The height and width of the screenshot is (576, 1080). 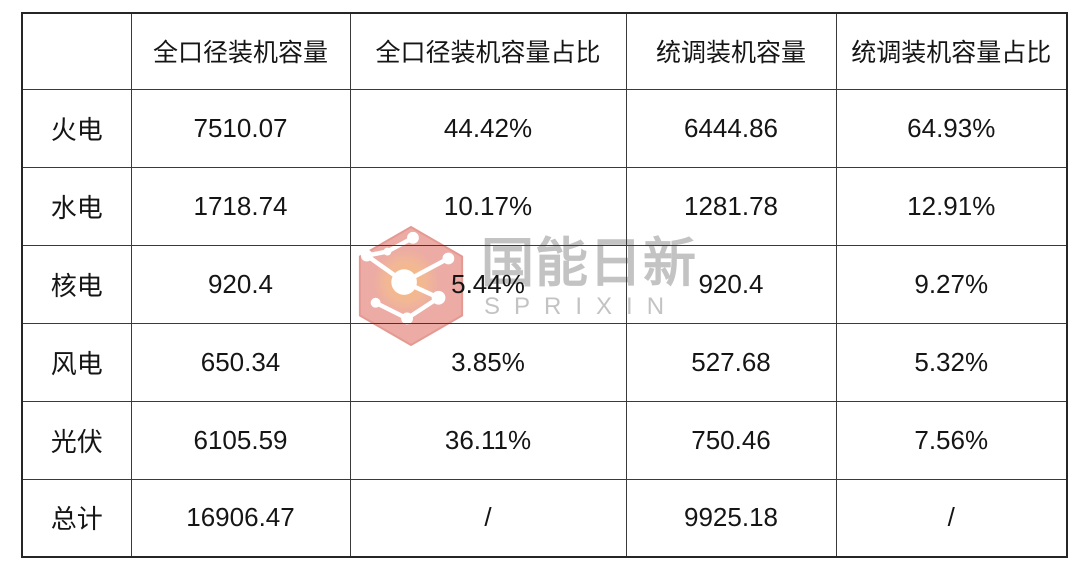 I want to click on column-header-empty, so click(x=76, y=51).